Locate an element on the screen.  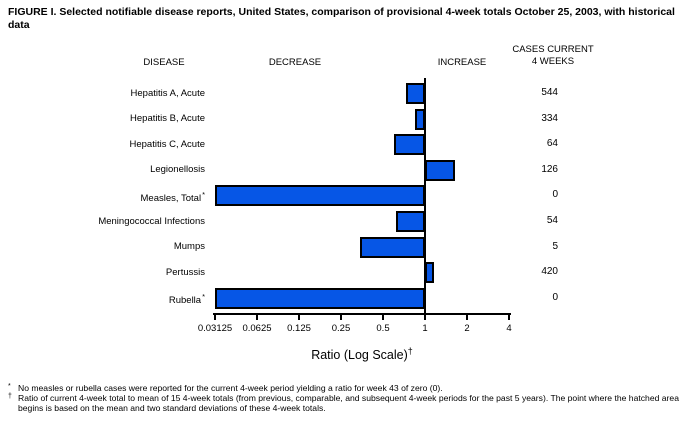
axis-tick-label: 0.5 is located at coordinates (383, 328).